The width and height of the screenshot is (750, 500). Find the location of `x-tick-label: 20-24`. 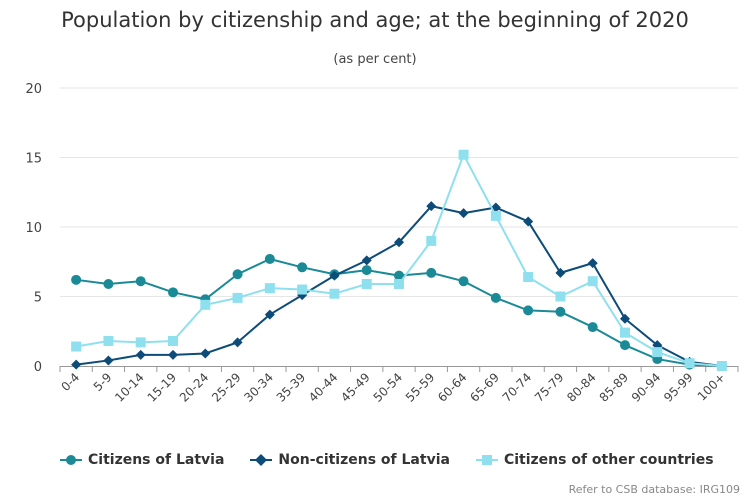

x-tick-label: 20-24 is located at coordinates (194, 387).